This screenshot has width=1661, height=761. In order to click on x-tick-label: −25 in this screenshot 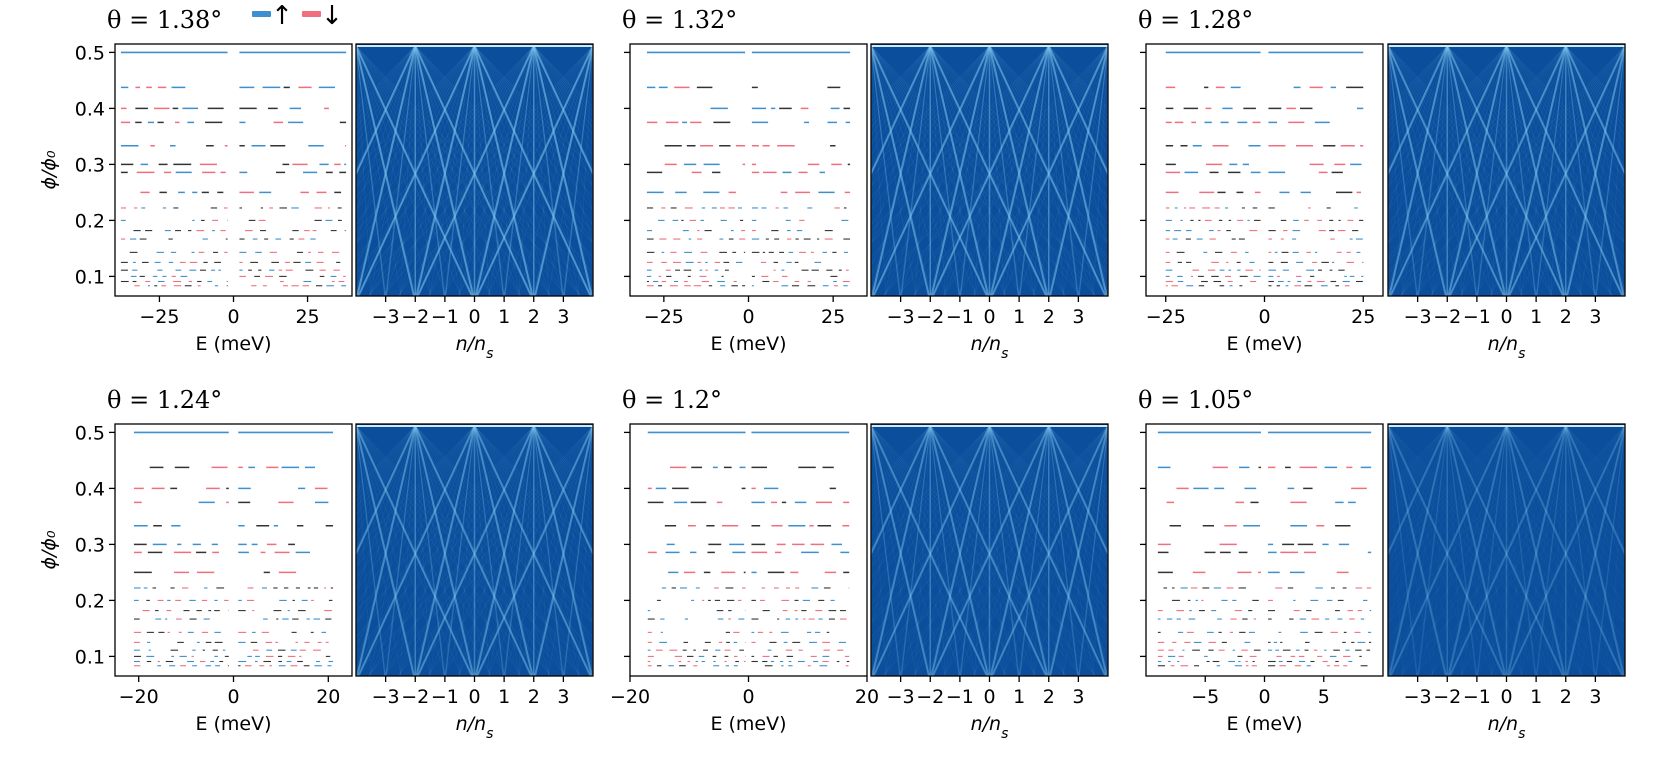, I will do `click(1166, 317)`.